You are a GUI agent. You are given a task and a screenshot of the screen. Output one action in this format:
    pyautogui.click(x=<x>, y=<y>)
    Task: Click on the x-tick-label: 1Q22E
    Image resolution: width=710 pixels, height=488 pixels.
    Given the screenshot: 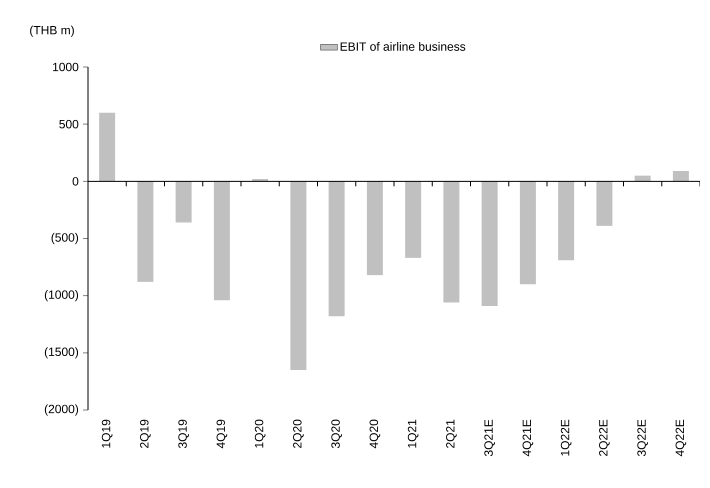 What is the action you would take?
    pyautogui.click(x=566, y=438)
    